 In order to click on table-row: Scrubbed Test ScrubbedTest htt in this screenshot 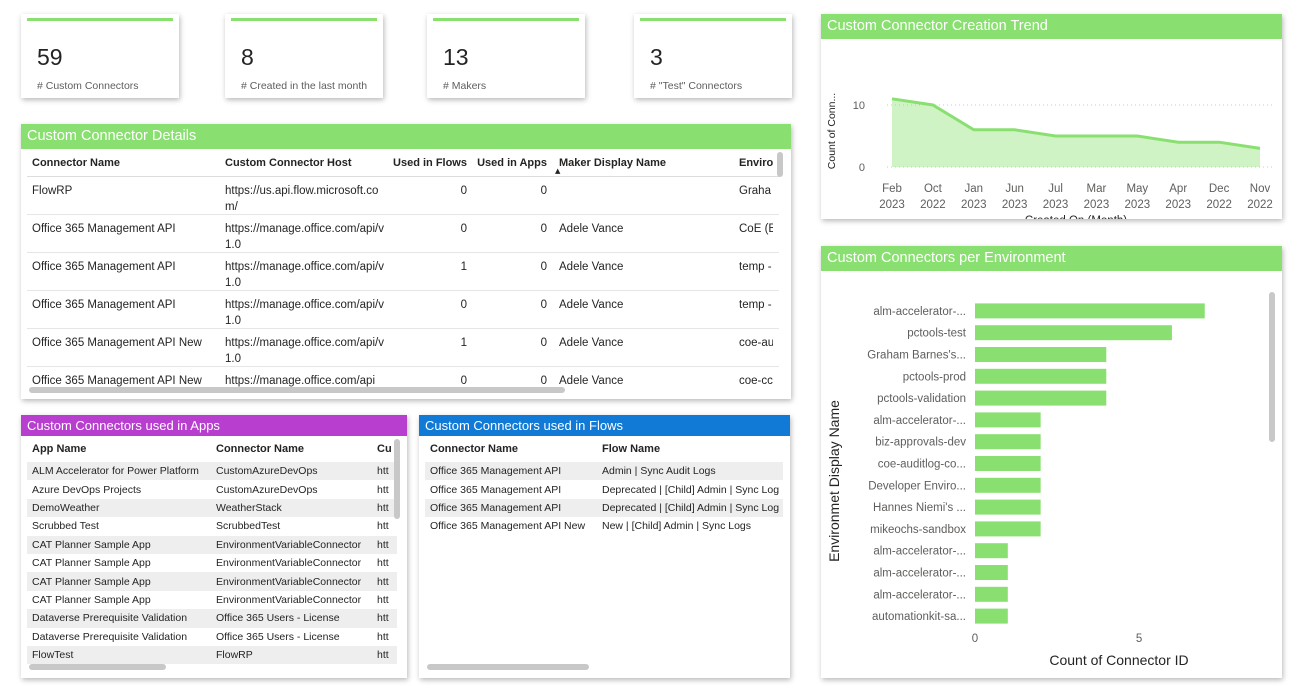, I will do `click(212, 526)`.